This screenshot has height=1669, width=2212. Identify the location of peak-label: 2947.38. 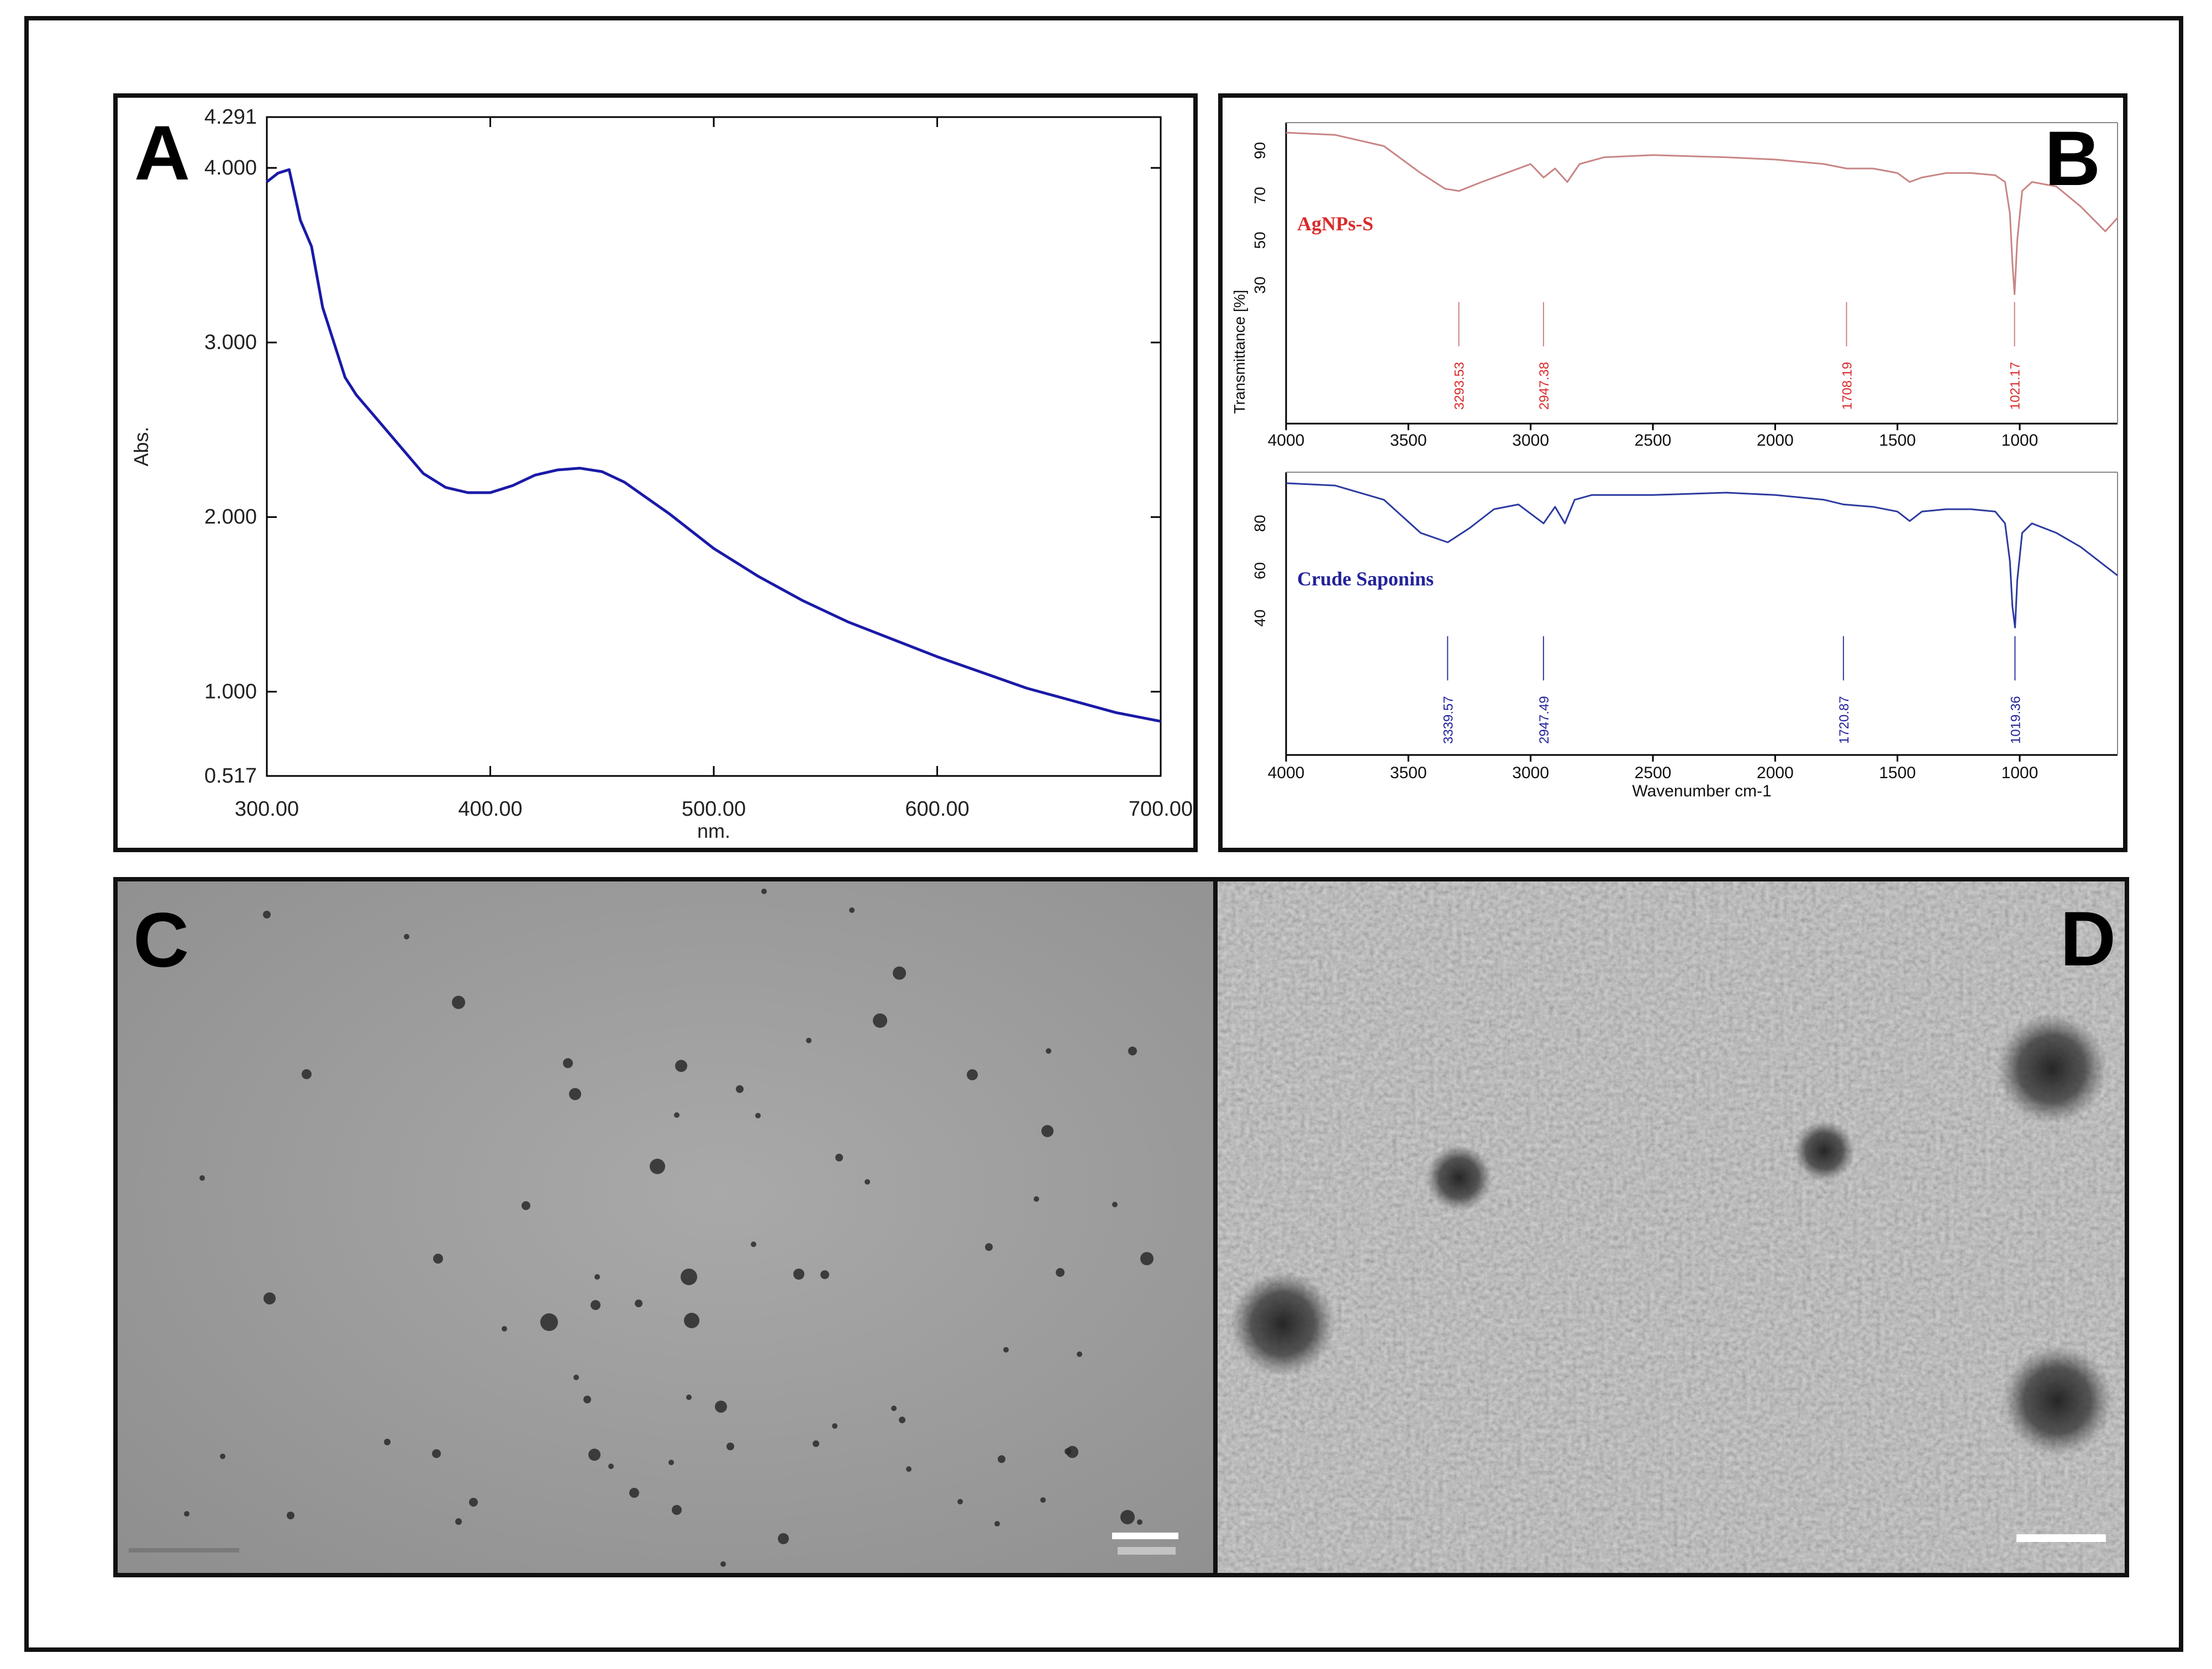
(1544, 386).